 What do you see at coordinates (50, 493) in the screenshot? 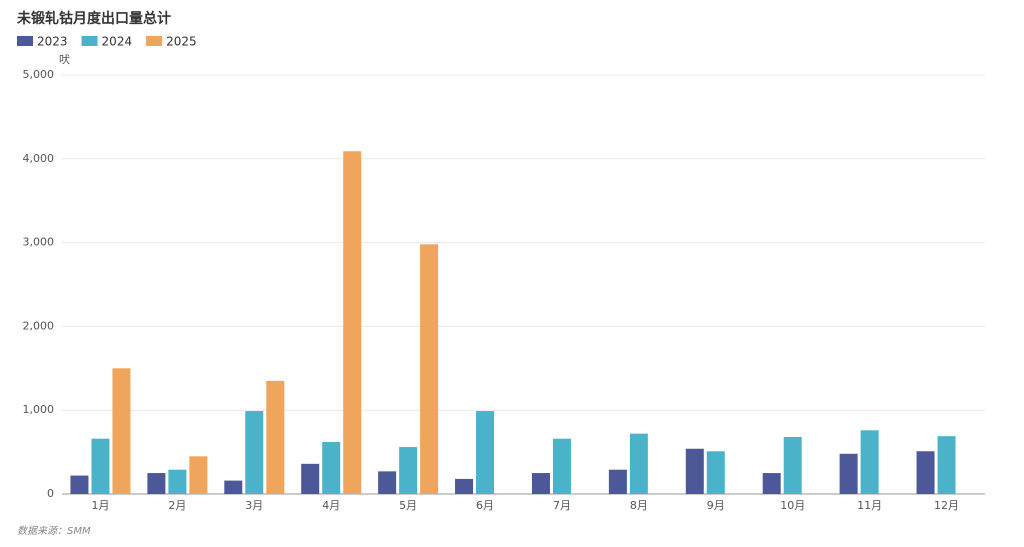
I see `y-tick-label: 0` at bounding box center [50, 493].